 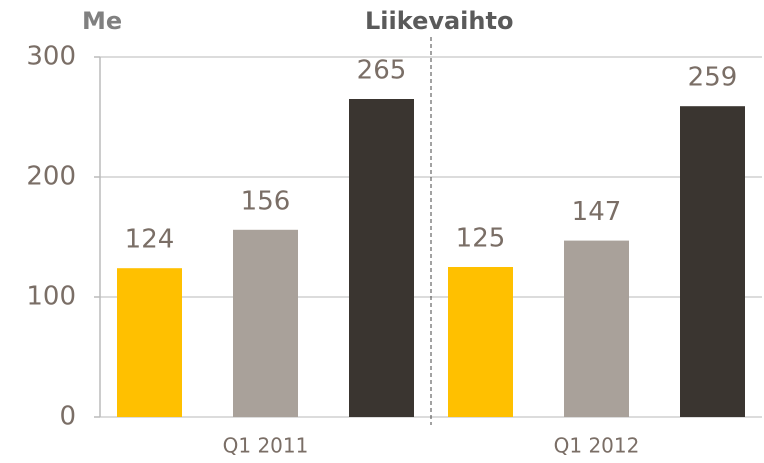 What do you see at coordinates (597, 446) in the screenshot?
I see `x-tick-label: Q1 2012` at bounding box center [597, 446].